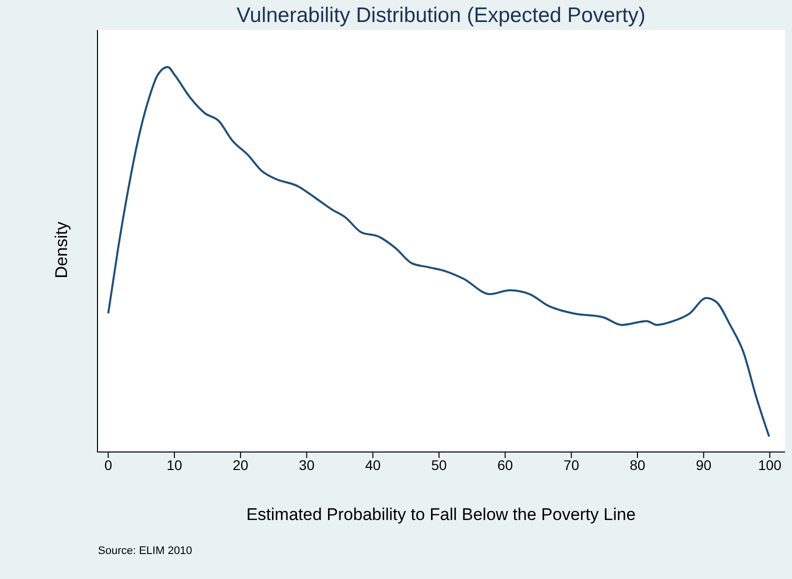 Image resolution: width=792 pixels, height=579 pixels. Describe the element at coordinates (240, 464) in the screenshot. I see `x-tick-label: 20` at that location.